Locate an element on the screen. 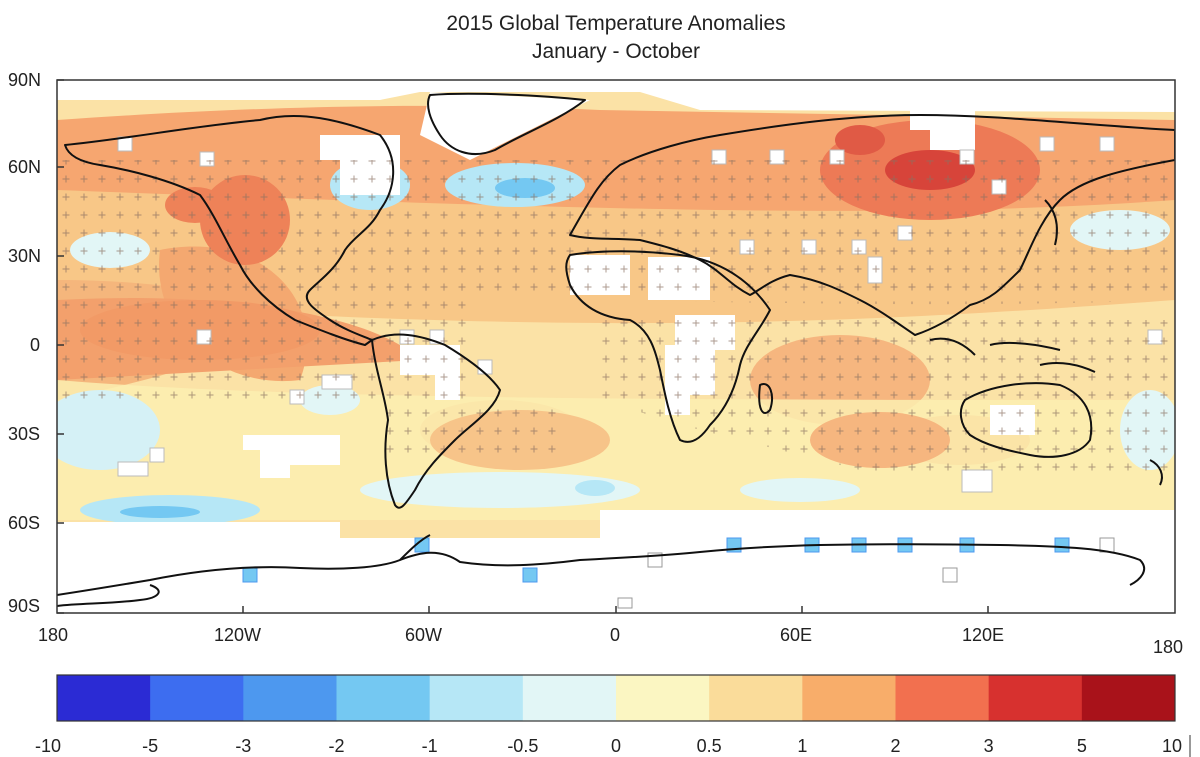 The image size is (1200, 757). lon-label-60e: 60E is located at coordinates (796, 635).